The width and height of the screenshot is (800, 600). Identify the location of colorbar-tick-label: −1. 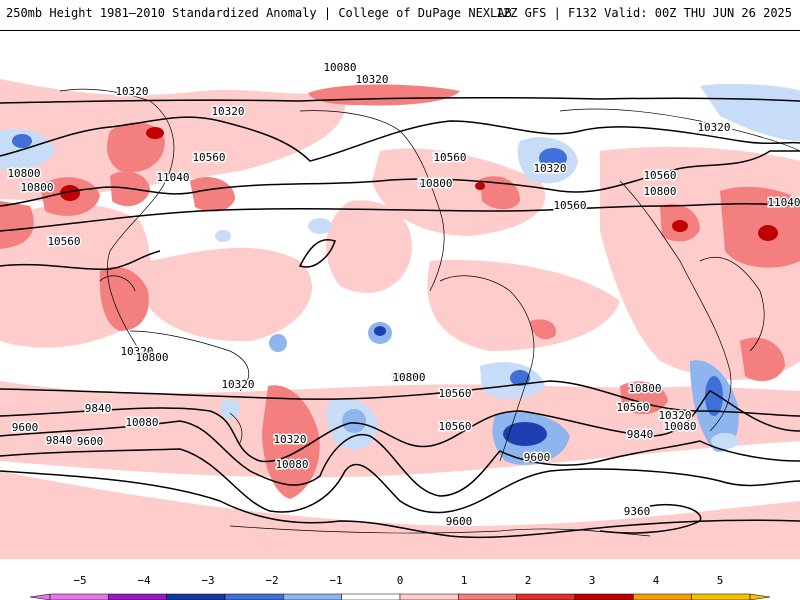
(335, 580).